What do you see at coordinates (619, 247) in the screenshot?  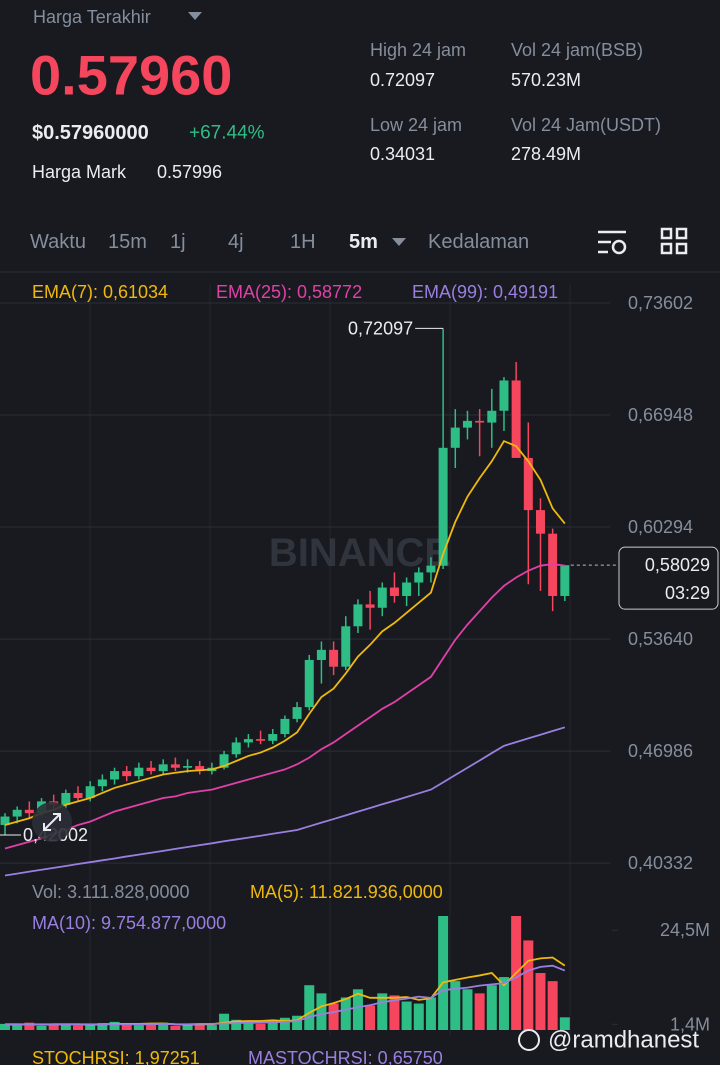 I see `icon-circle` at bounding box center [619, 247].